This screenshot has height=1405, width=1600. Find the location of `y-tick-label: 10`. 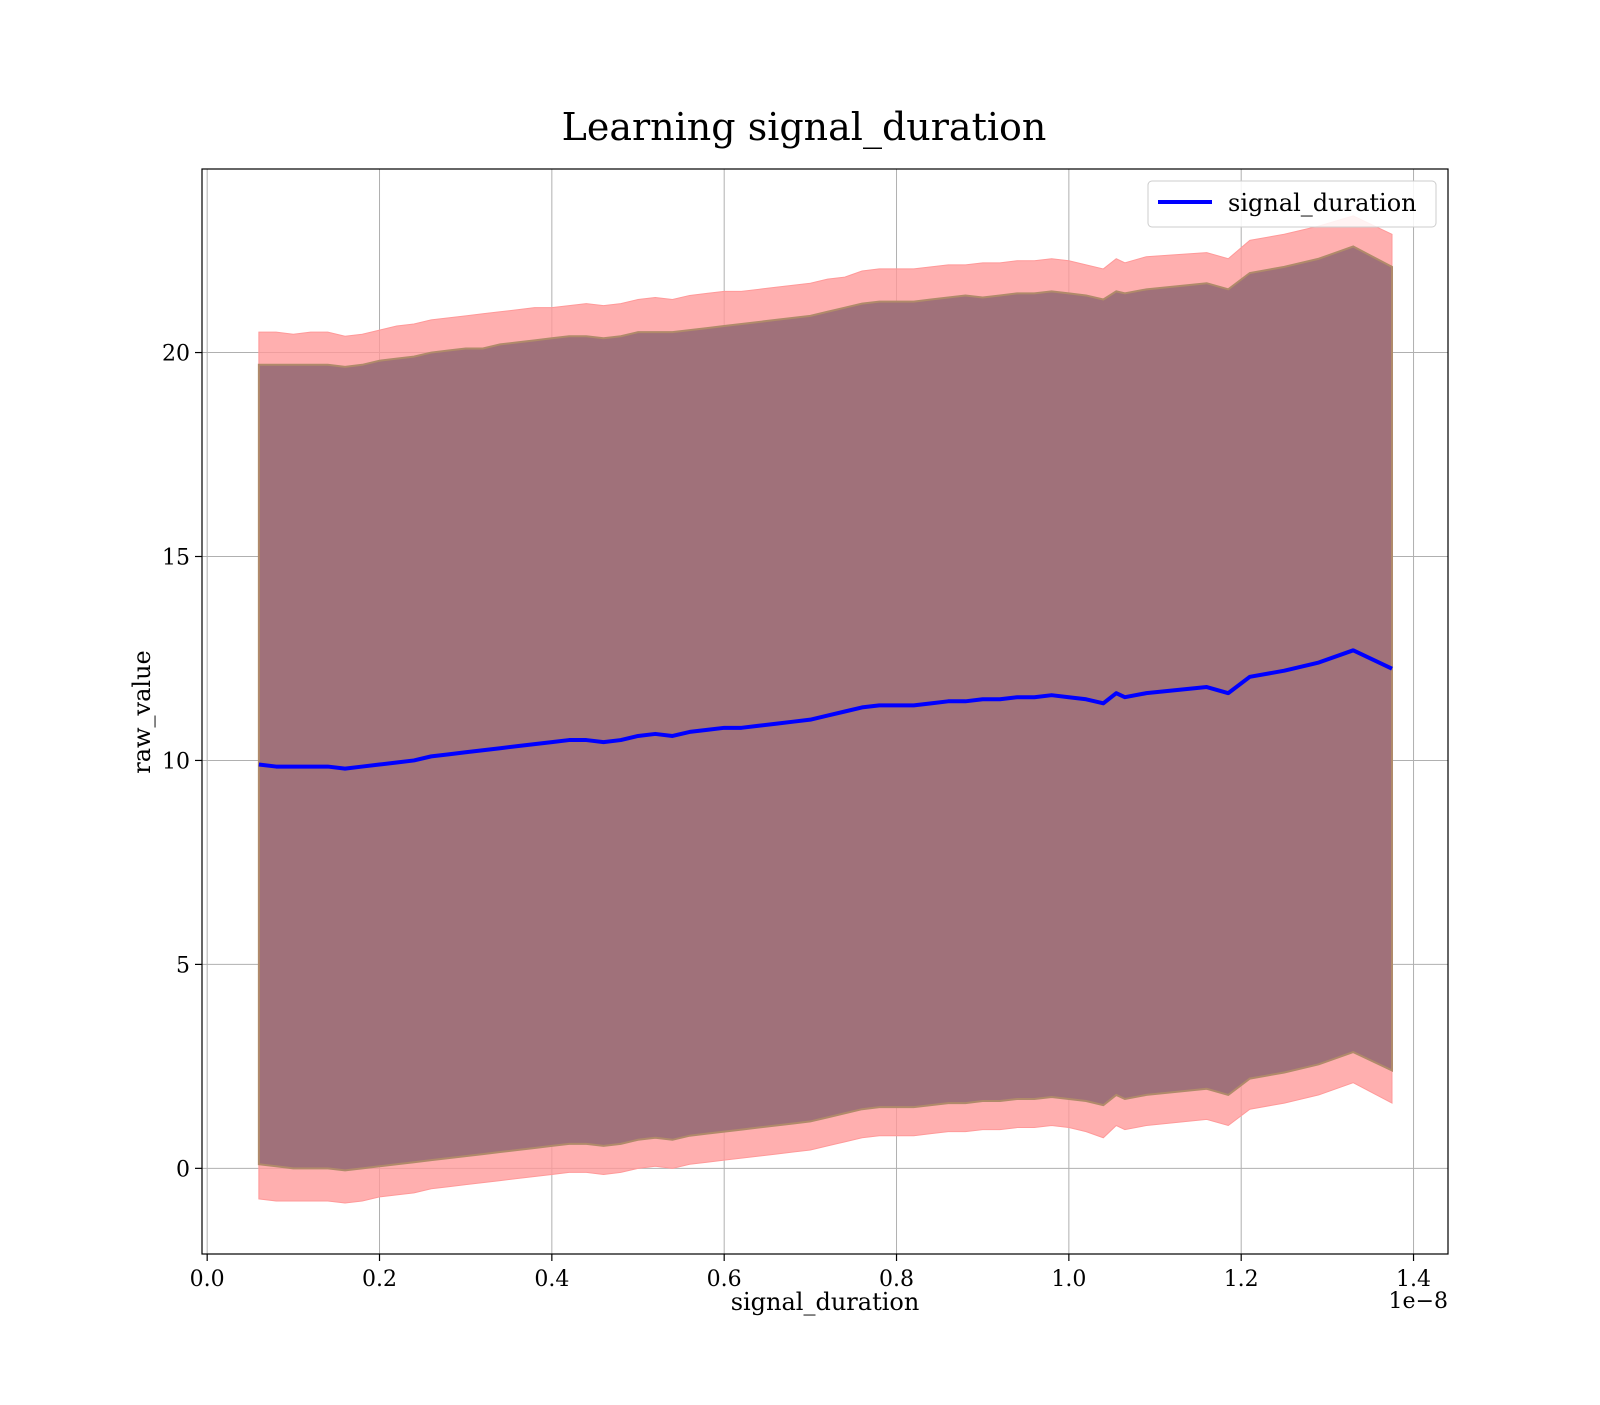

y-tick-label: 10 is located at coordinates (176, 761).